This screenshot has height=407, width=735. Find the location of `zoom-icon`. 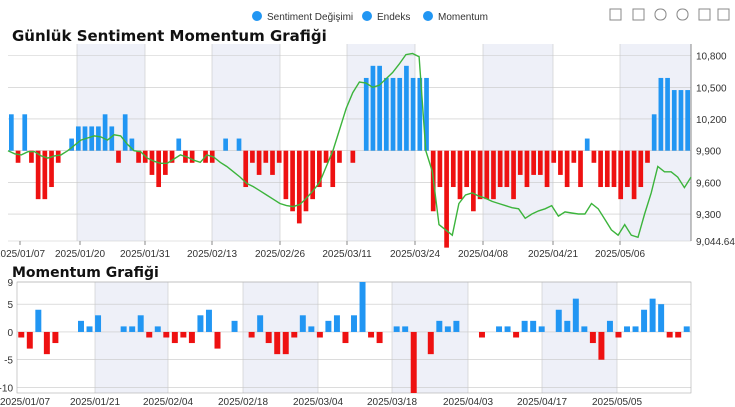

zoom-icon is located at coordinates (615, 14).